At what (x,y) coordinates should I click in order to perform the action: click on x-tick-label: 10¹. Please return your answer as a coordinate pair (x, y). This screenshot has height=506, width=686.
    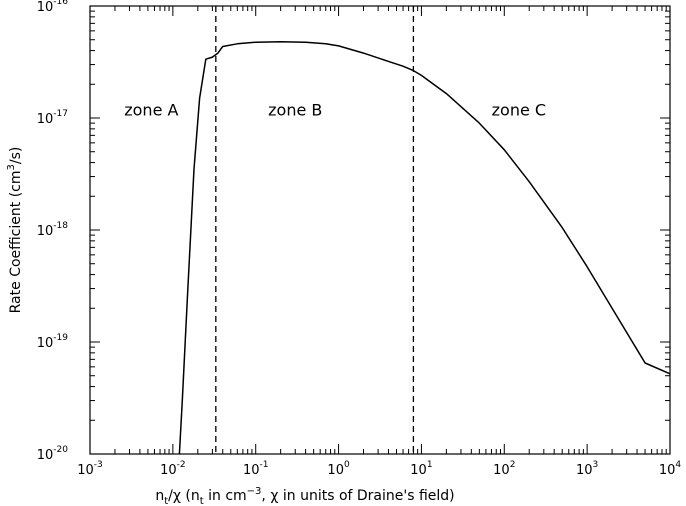
    Looking at the image, I should click on (421, 469).